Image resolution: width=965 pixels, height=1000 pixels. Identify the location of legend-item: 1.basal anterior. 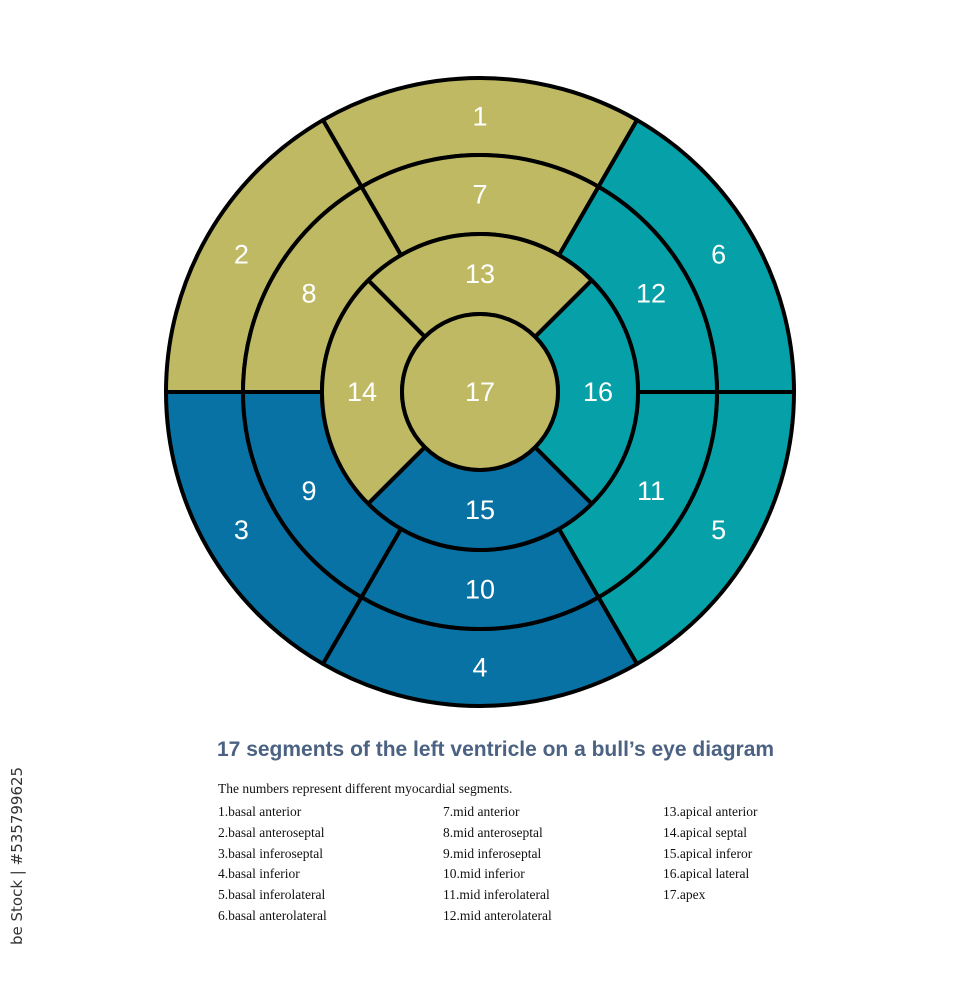
(260, 811).